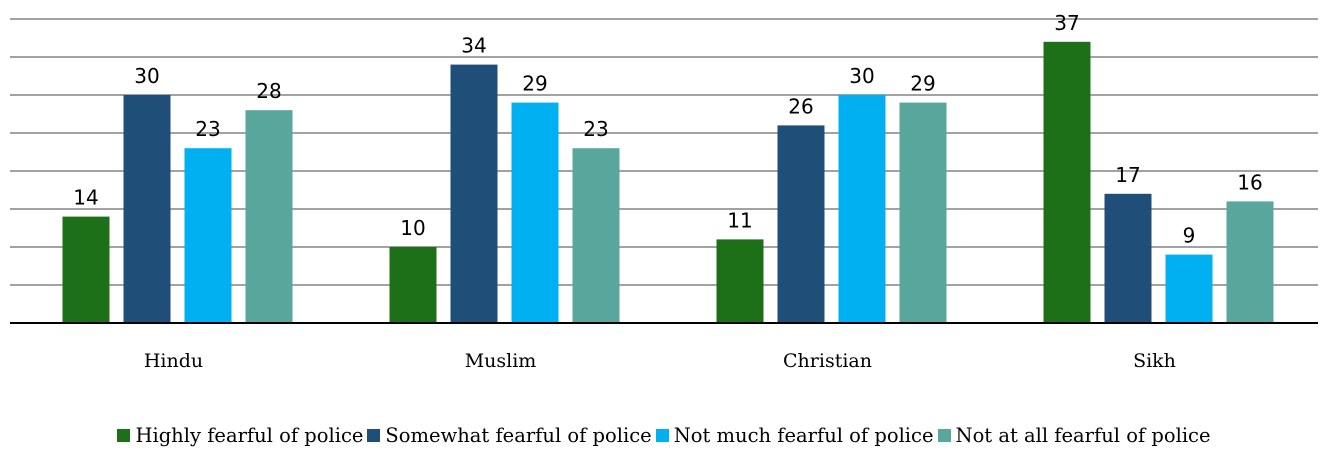 This screenshot has height=452, width=1328. I want to click on data-label: 26, so click(800, 106).